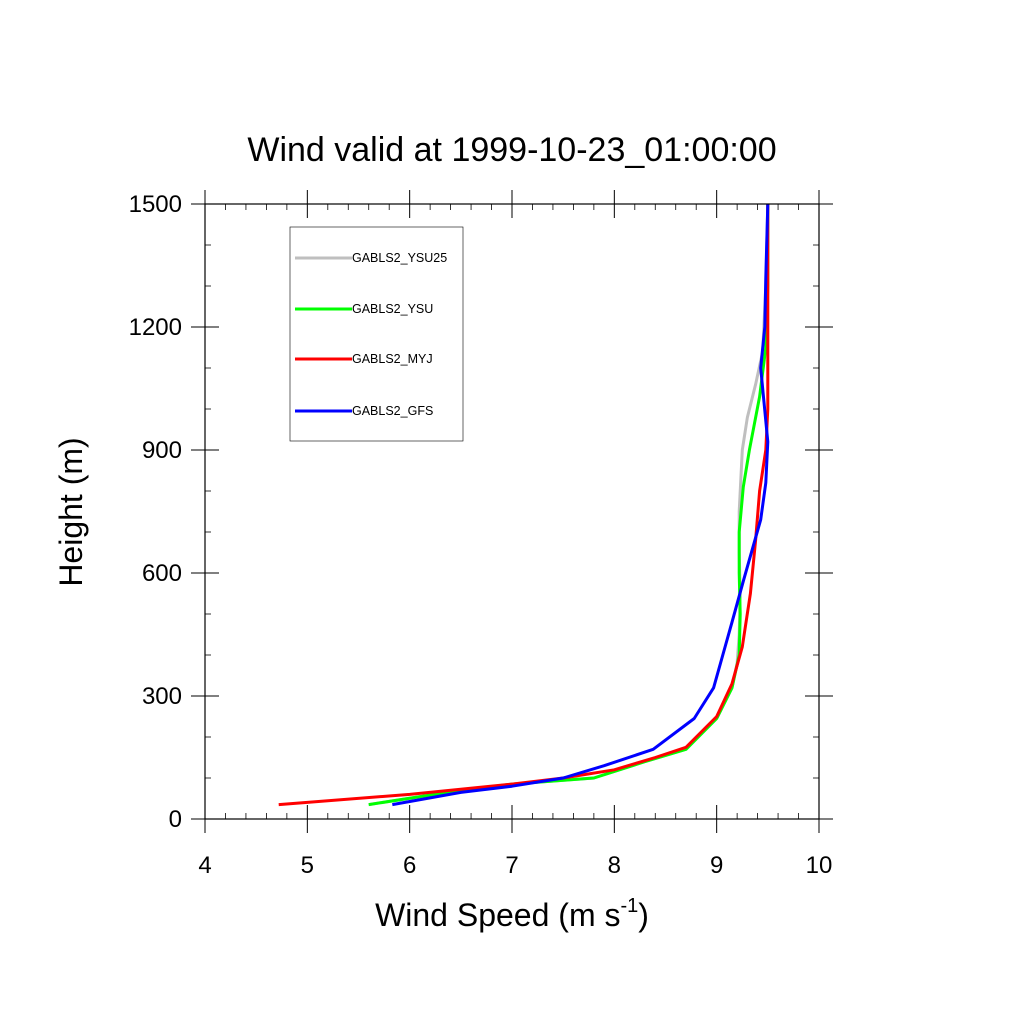 The width and height of the screenshot is (1024, 1024). I want to click on x-axis-label-superscript: -1, so click(629, 906).